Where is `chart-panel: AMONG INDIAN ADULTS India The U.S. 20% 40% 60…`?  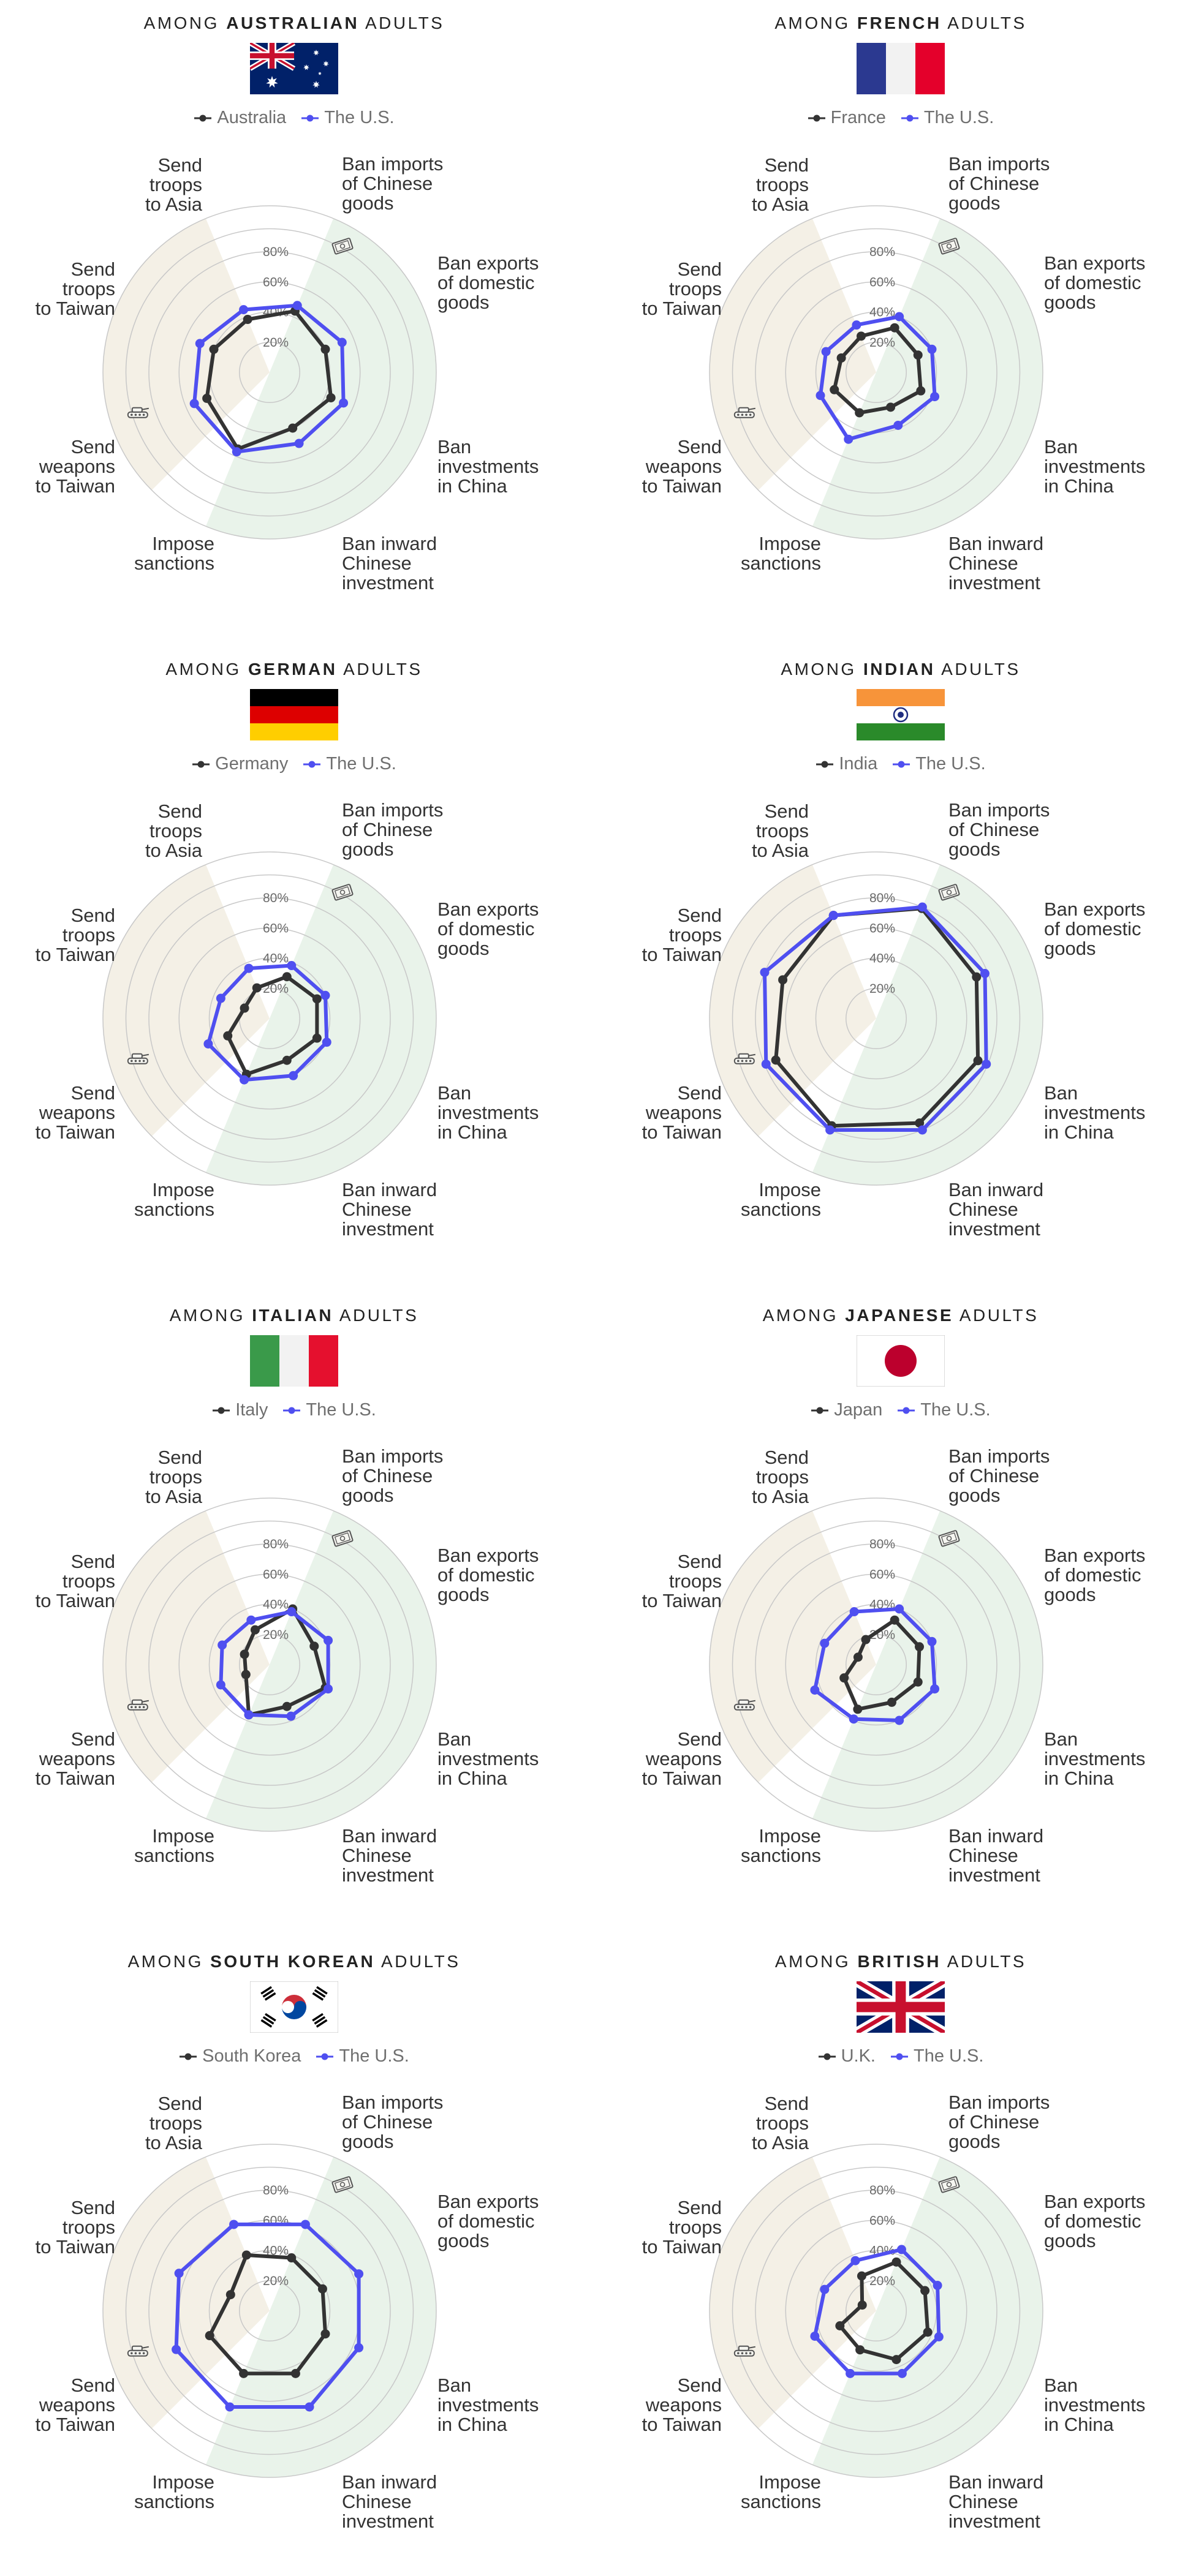 chart-panel: AMONG INDIAN ADULTS India The U.S. 20% 40% 60… is located at coordinates (892, 965).